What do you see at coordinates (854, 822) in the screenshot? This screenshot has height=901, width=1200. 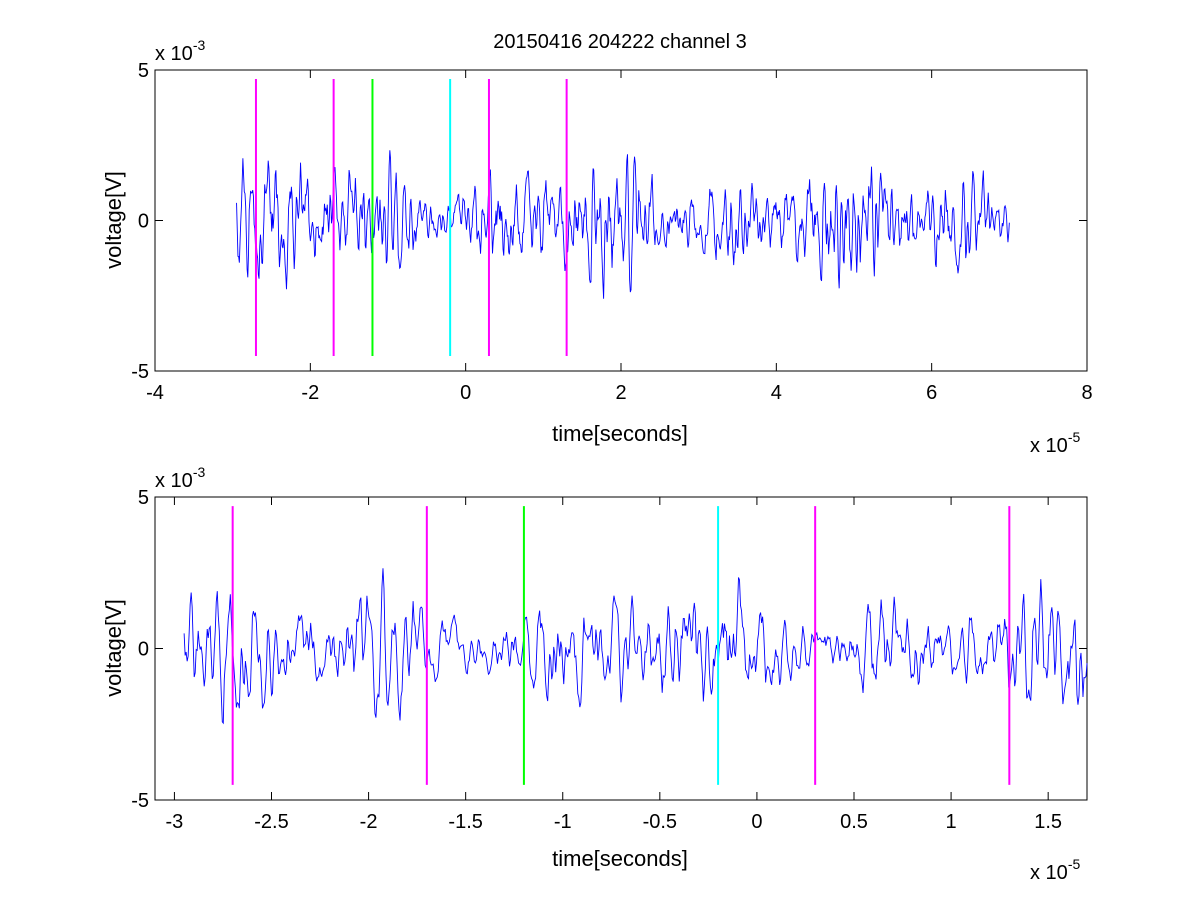 I see `bottom-x-tick-label: 0.5` at bounding box center [854, 822].